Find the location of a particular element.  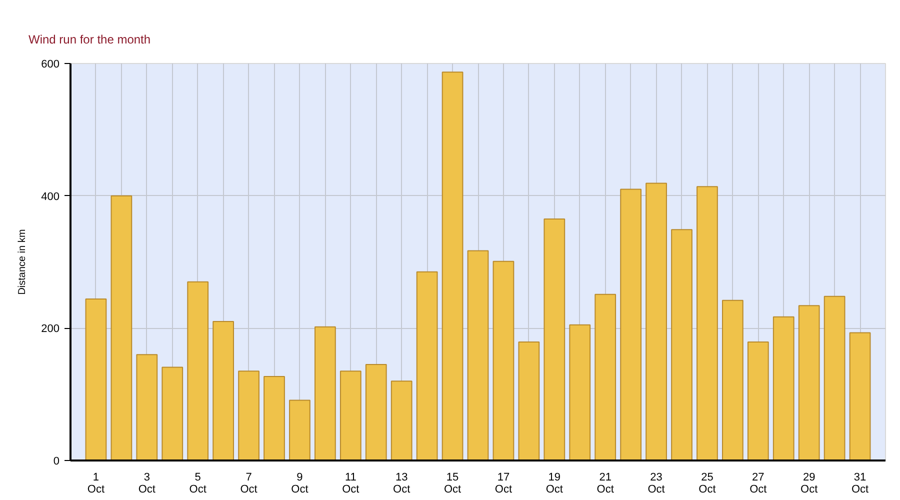

y-axis-title: Distance in km is located at coordinates (22, 262).